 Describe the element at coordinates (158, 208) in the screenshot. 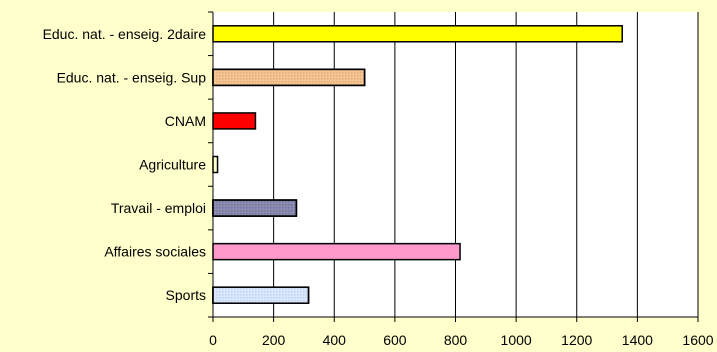

I see `category-label-4: Travail - emploi` at that location.